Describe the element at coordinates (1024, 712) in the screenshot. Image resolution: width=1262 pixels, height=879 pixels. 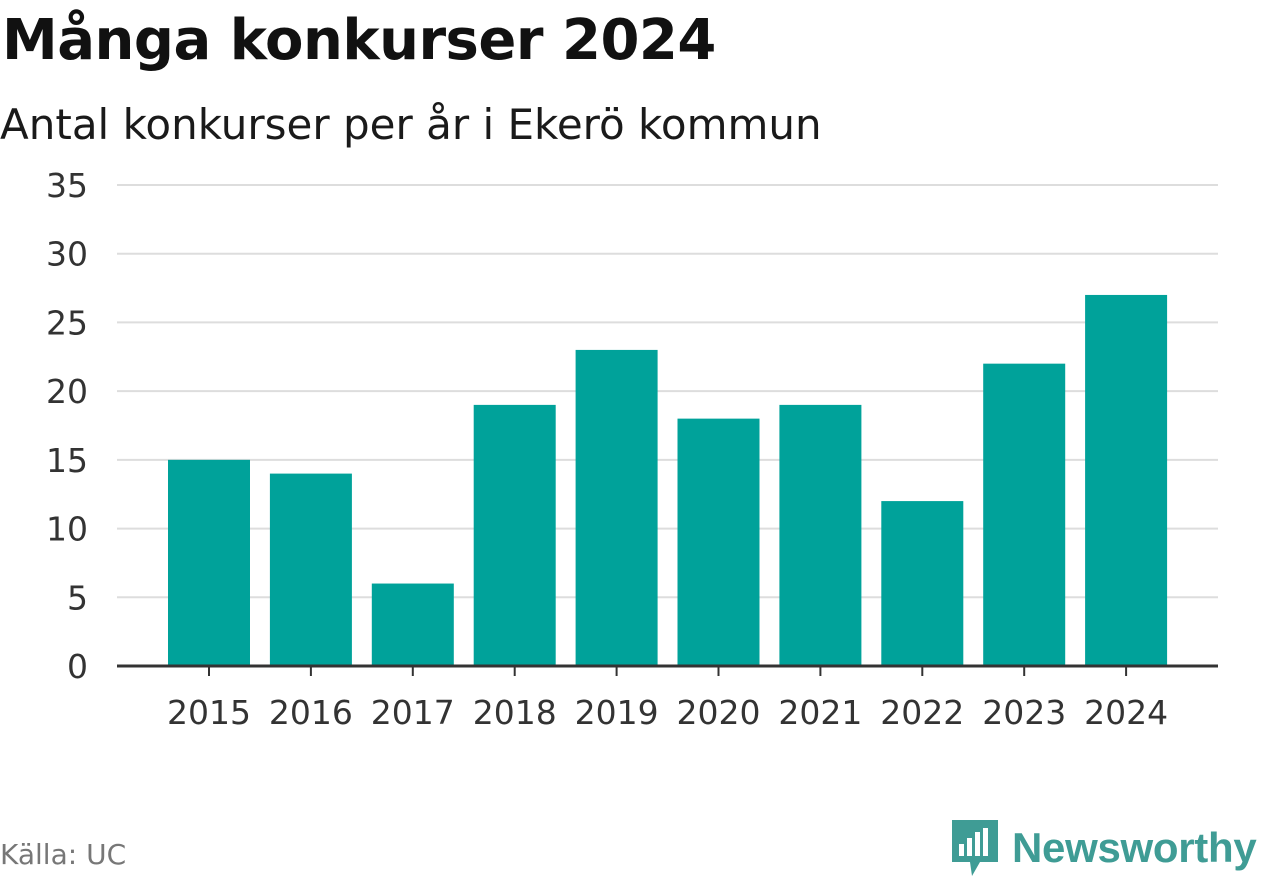
I see `x-tick-label: 2023` at that location.